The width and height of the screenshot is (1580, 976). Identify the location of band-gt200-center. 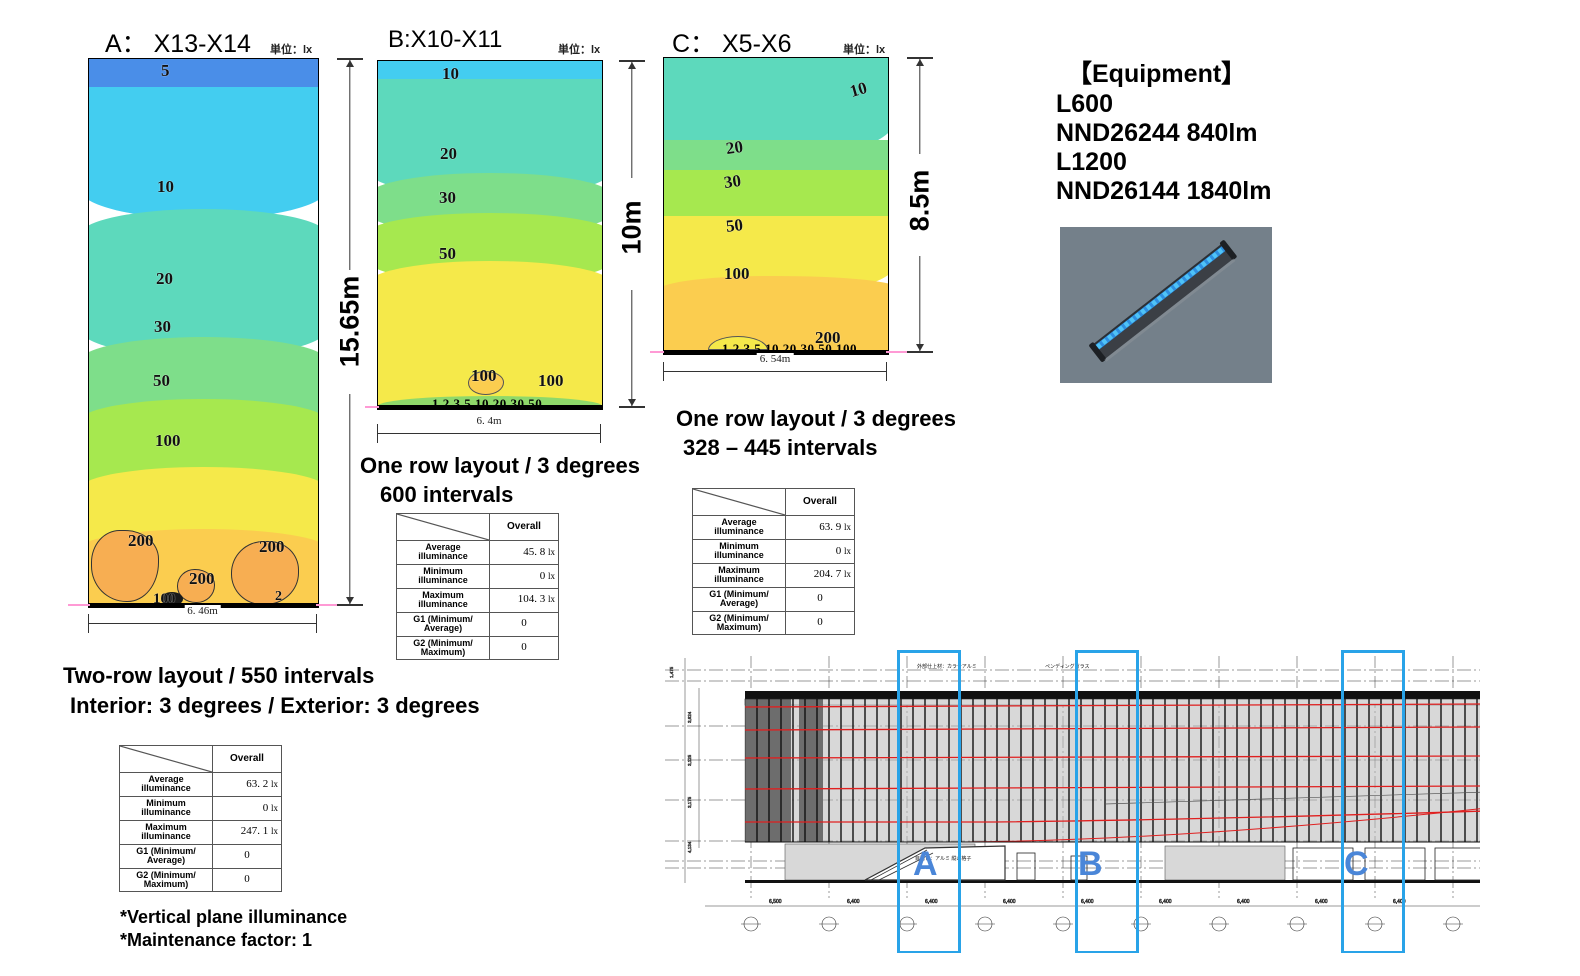
(196, 586).